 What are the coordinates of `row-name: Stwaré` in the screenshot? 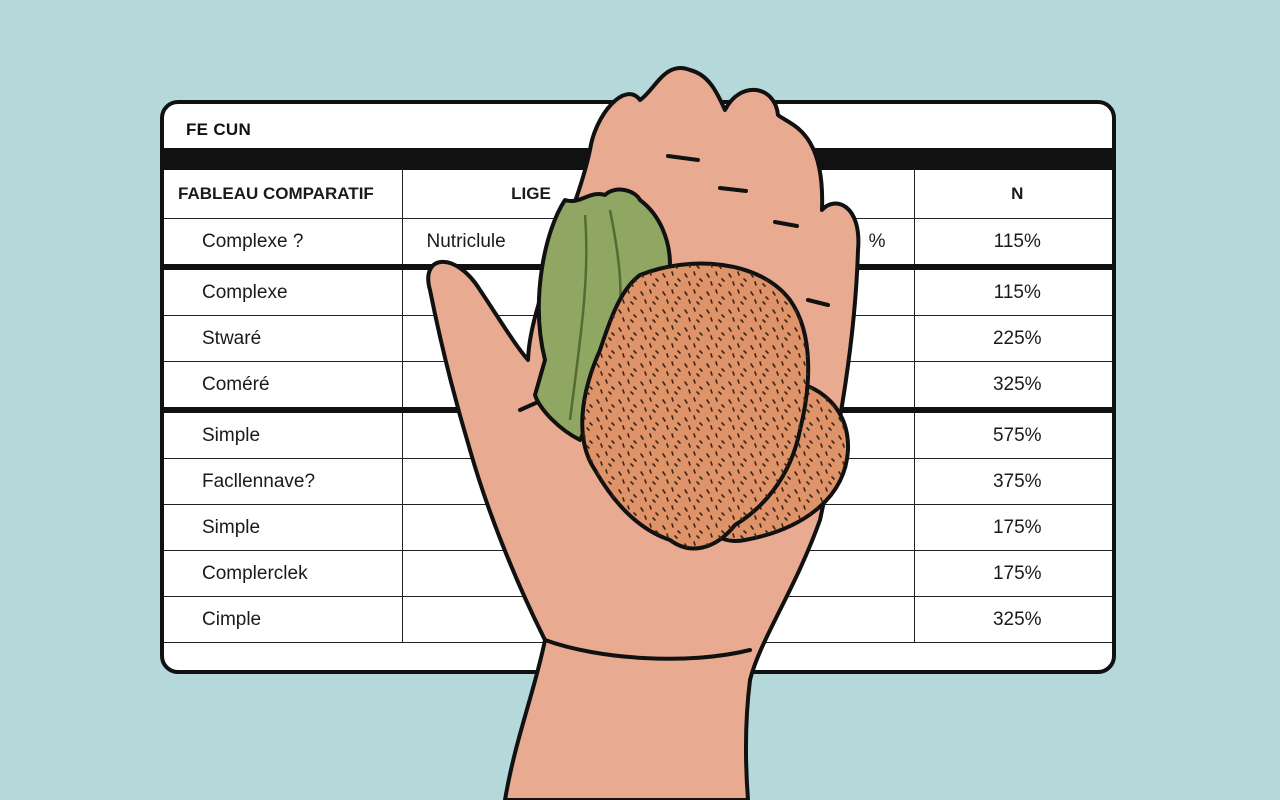 It's located at (283, 338).